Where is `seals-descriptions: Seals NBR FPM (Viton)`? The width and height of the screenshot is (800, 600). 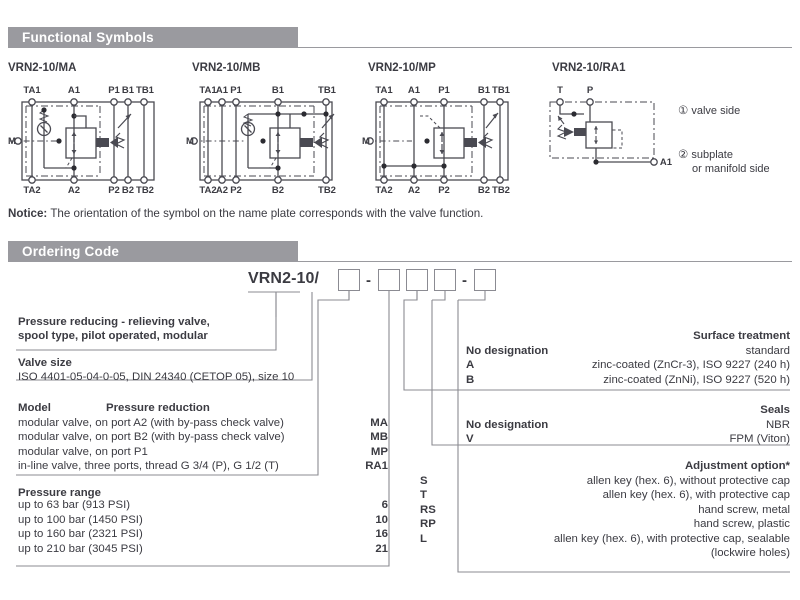
seals-descriptions: Seals NBR FPM (Viton) is located at coordinates (580, 425).